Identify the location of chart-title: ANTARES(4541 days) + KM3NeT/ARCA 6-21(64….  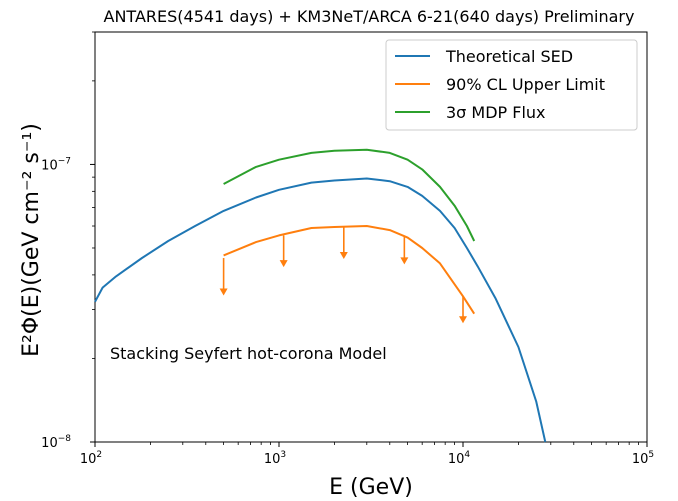
(369, 16).